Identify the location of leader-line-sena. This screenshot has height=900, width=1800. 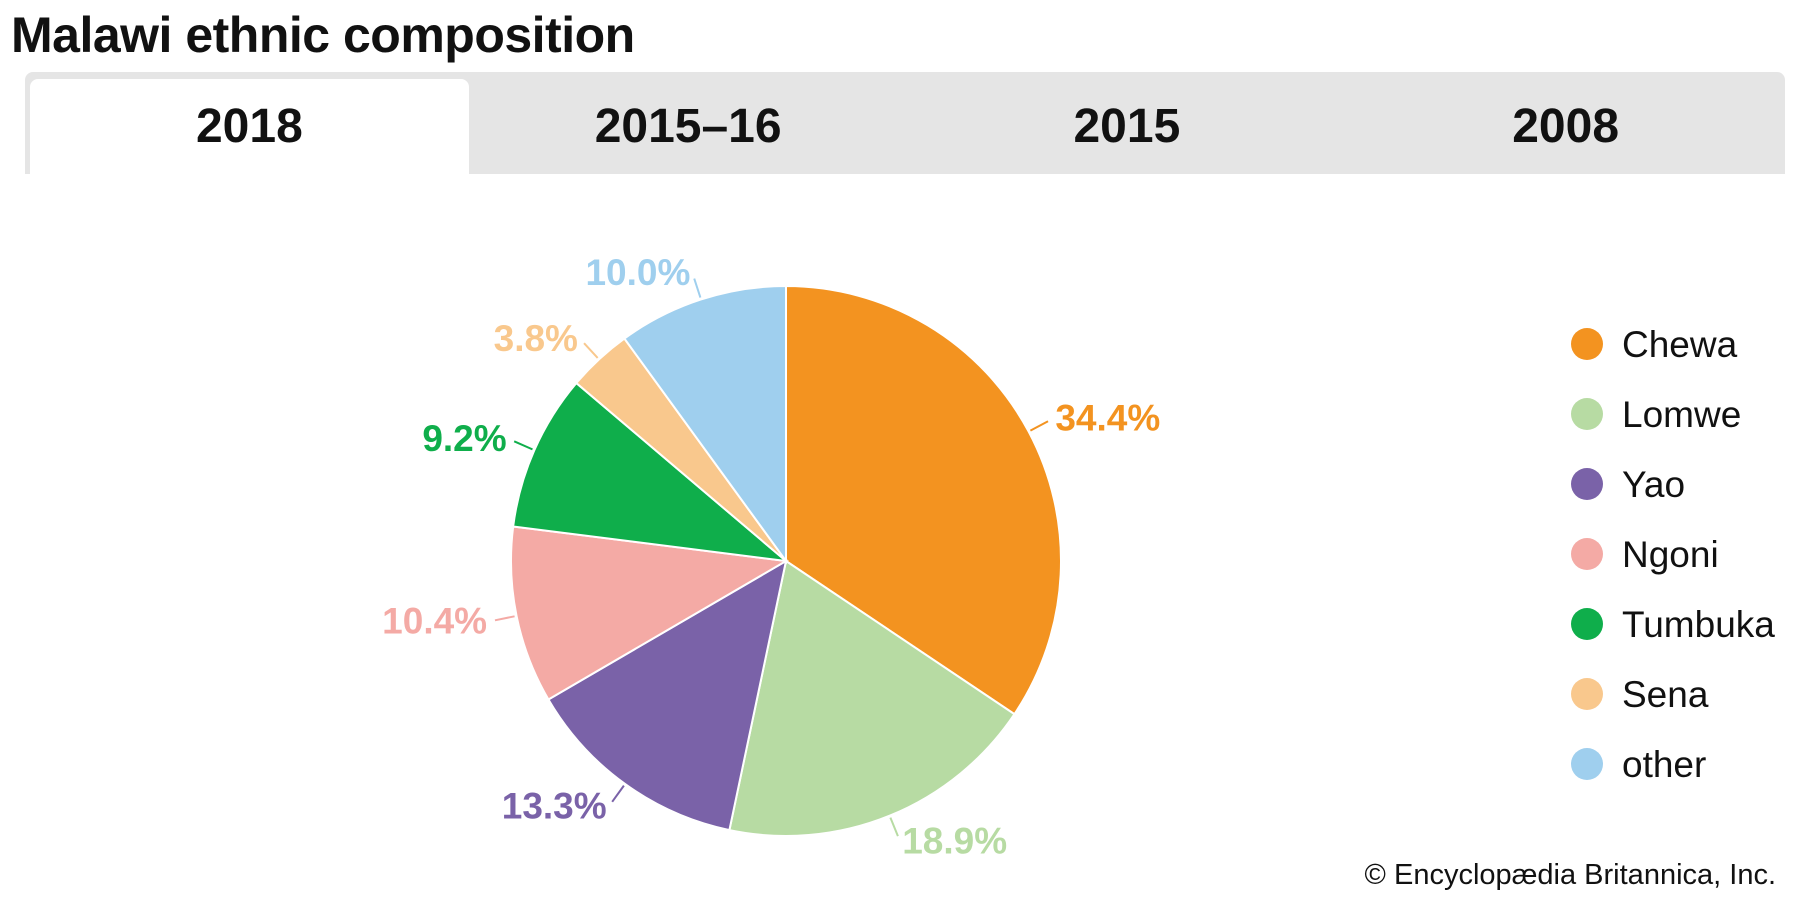
(591, 350).